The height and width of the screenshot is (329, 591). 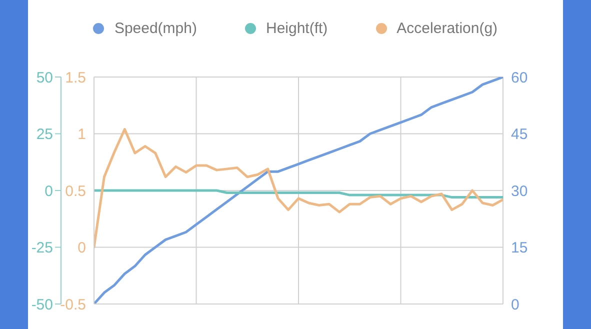 I want to click on y2-tick-label: 30, so click(x=519, y=191).